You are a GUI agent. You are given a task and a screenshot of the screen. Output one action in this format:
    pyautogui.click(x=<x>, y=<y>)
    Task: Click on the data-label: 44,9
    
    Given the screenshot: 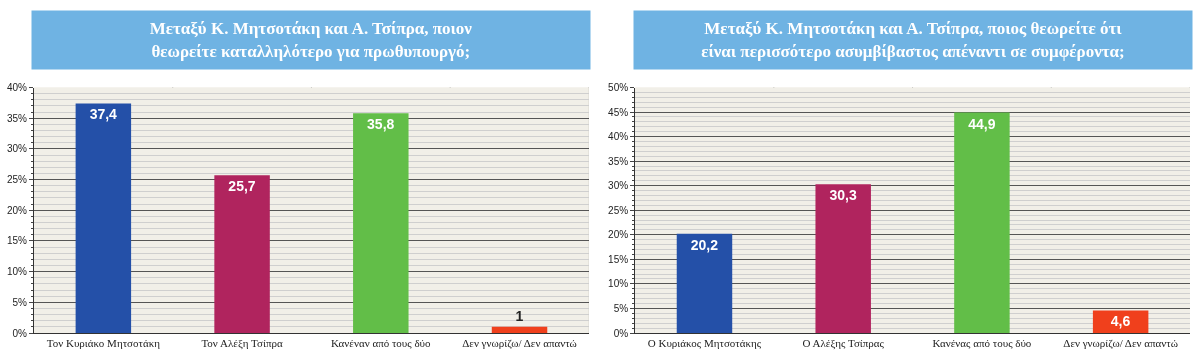 What is the action you would take?
    pyautogui.click(x=982, y=123)
    